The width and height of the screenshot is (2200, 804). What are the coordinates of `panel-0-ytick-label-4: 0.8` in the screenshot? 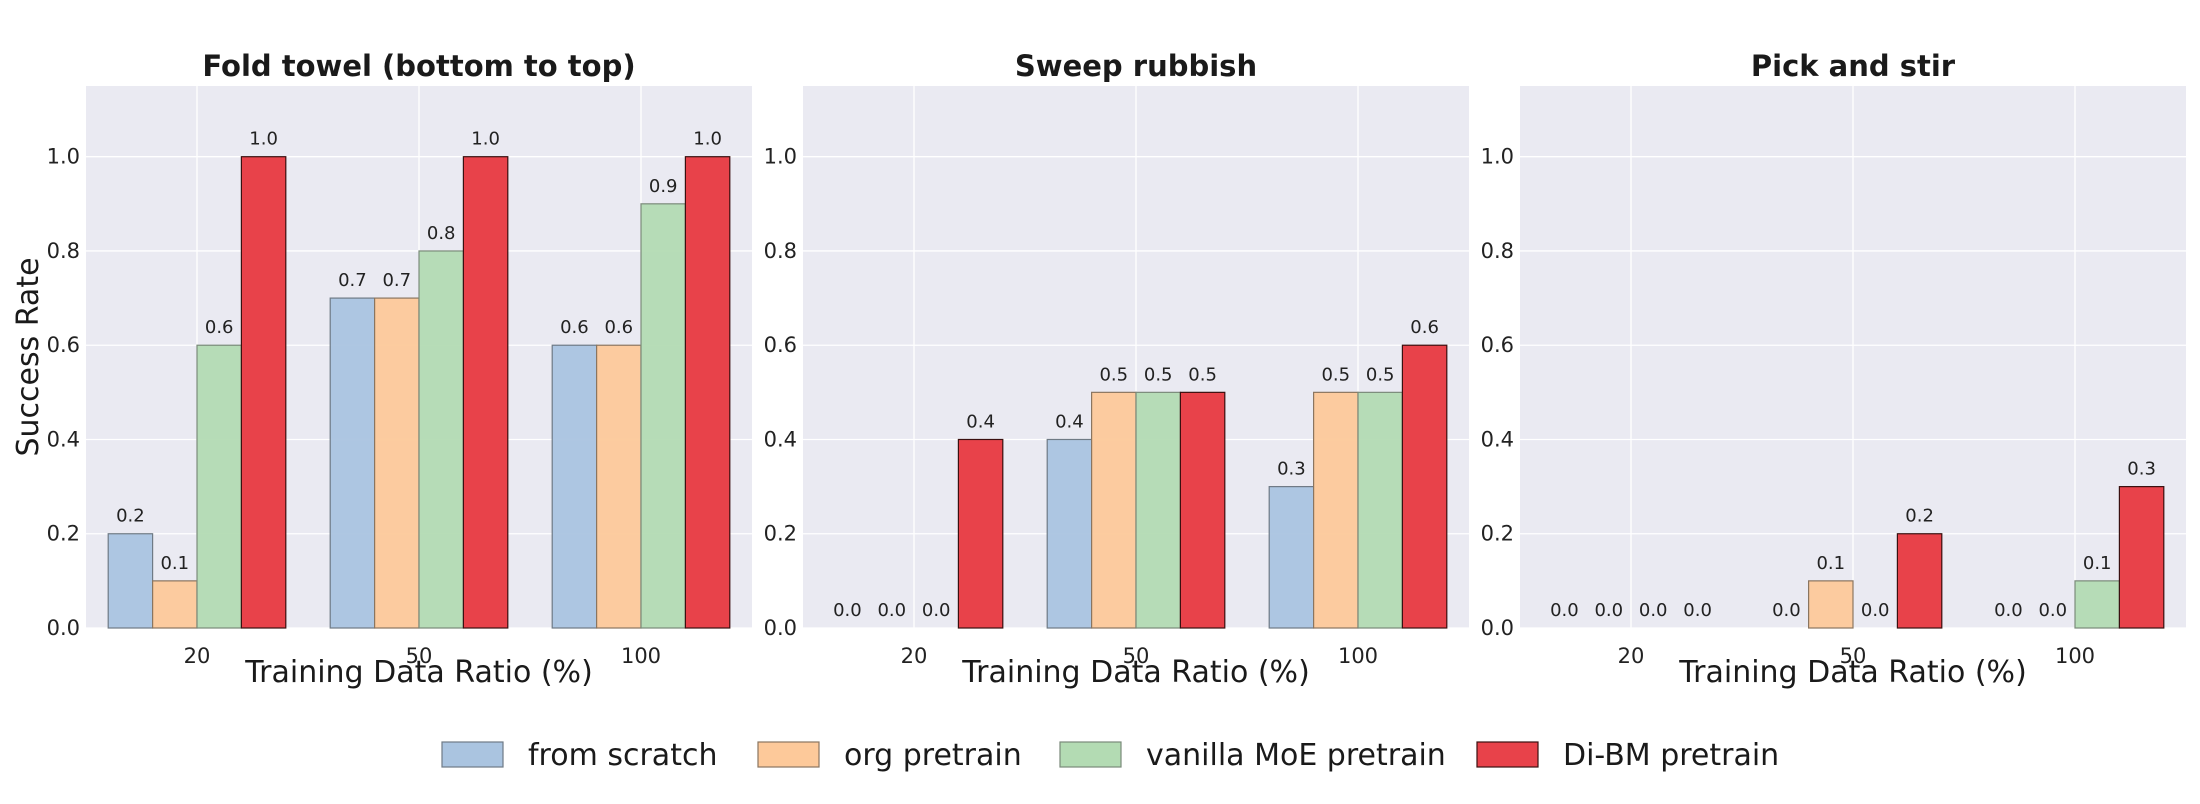 It's located at (63, 251).